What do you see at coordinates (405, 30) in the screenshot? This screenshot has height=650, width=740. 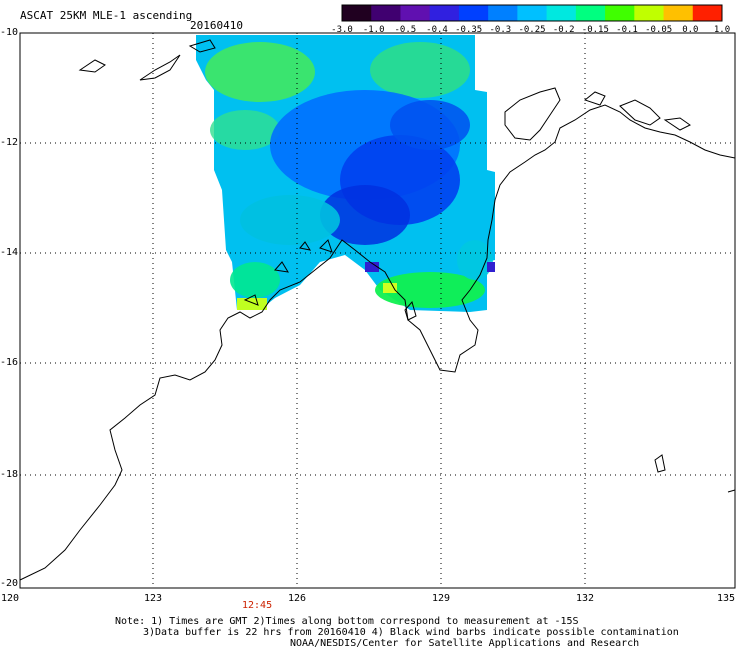 I see `colorbar-label: -0.5` at bounding box center [405, 30].